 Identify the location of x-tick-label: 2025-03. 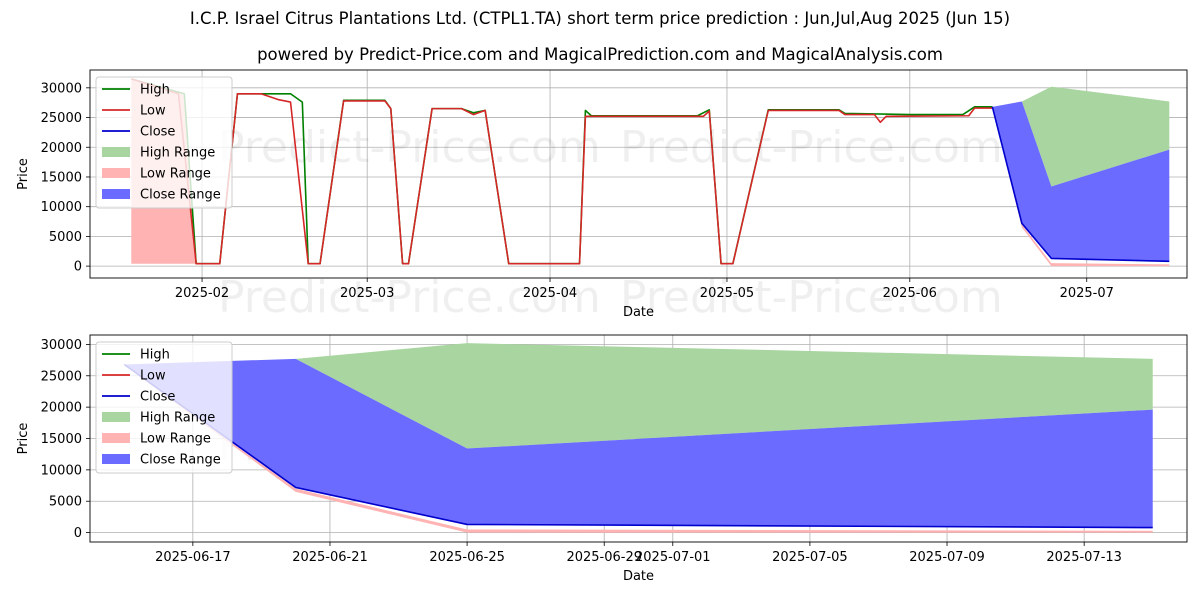
(367, 293).